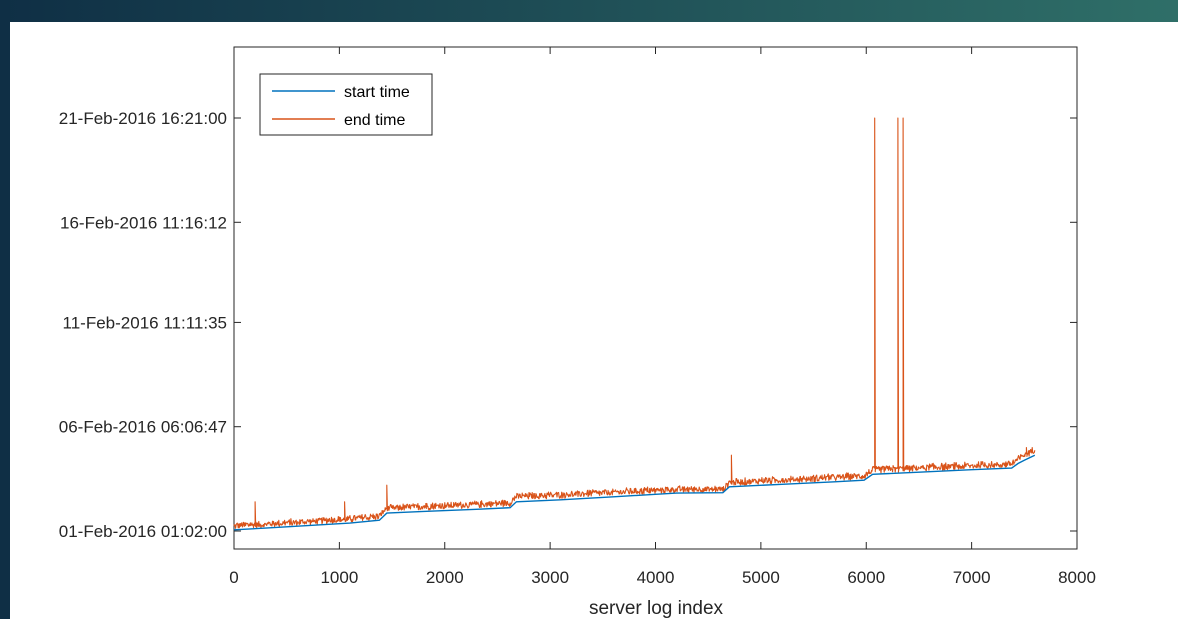 This screenshot has height=619, width=1178. Describe the element at coordinates (339, 577) in the screenshot. I see `x-tick-label: 1000` at that location.